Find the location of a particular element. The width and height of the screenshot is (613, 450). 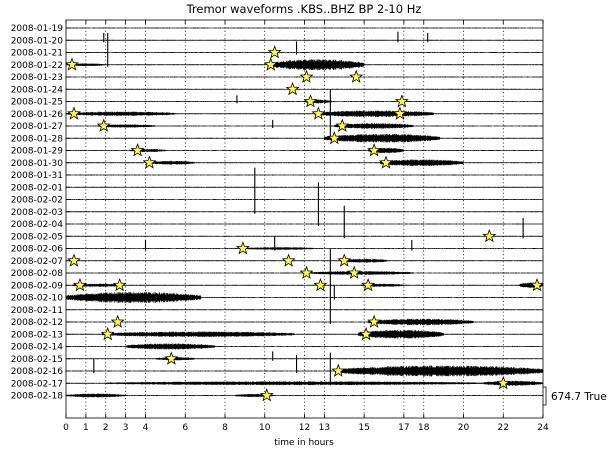

scale-bracket is located at coordinates (545, 396).